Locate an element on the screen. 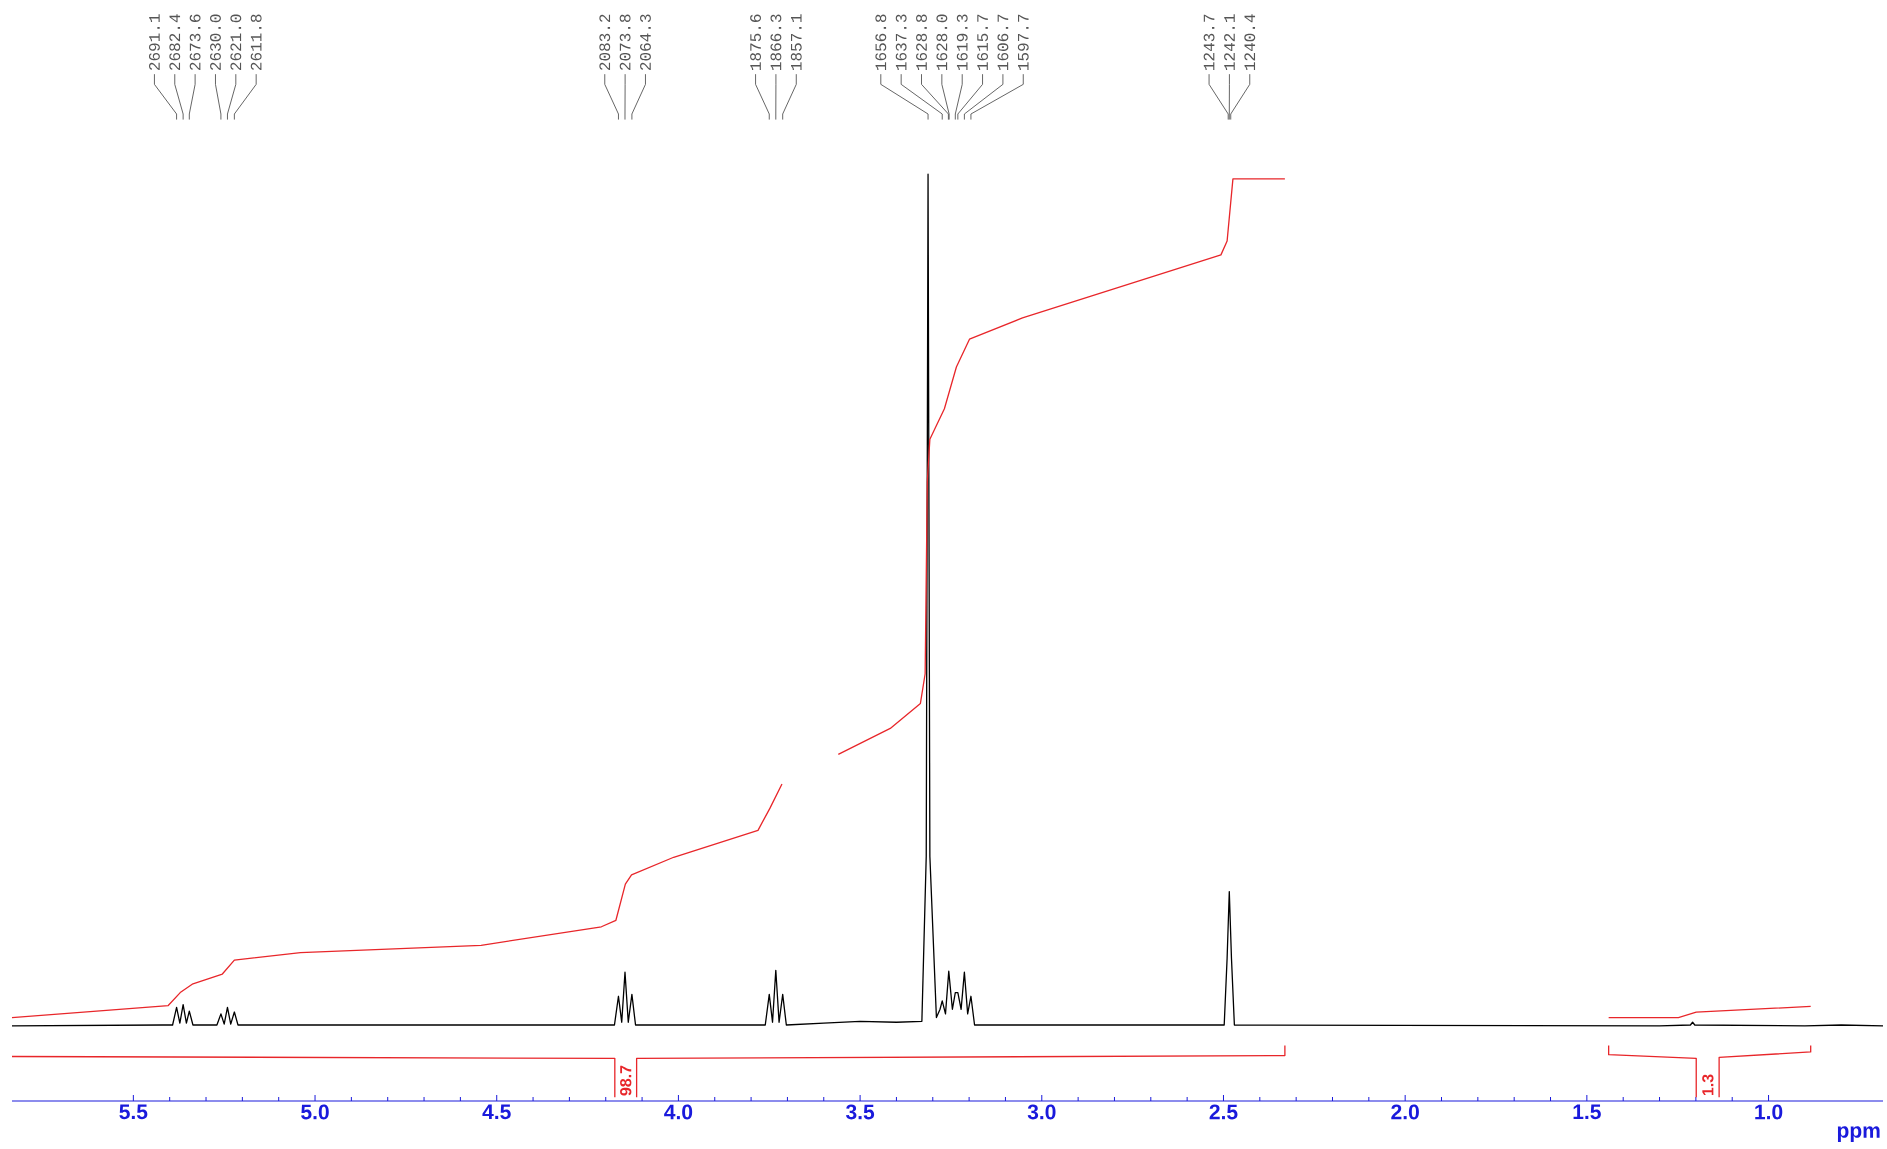 This screenshot has width=1887, height=1149. annotation: 1628.8 is located at coordinates (921, 42).